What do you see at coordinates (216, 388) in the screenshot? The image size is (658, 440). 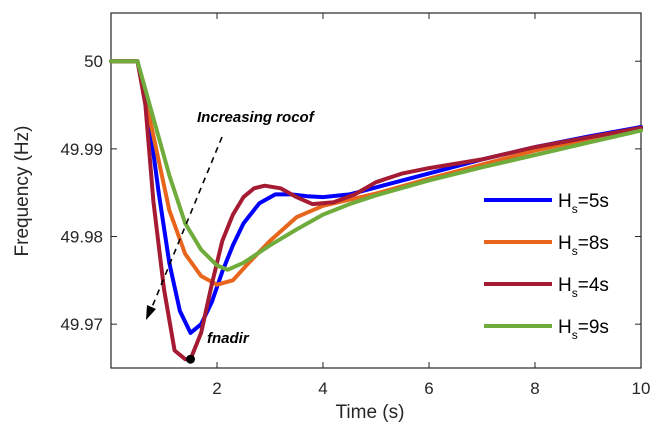 I see `x-tick-label: 2` at bounding box center [216, 388].